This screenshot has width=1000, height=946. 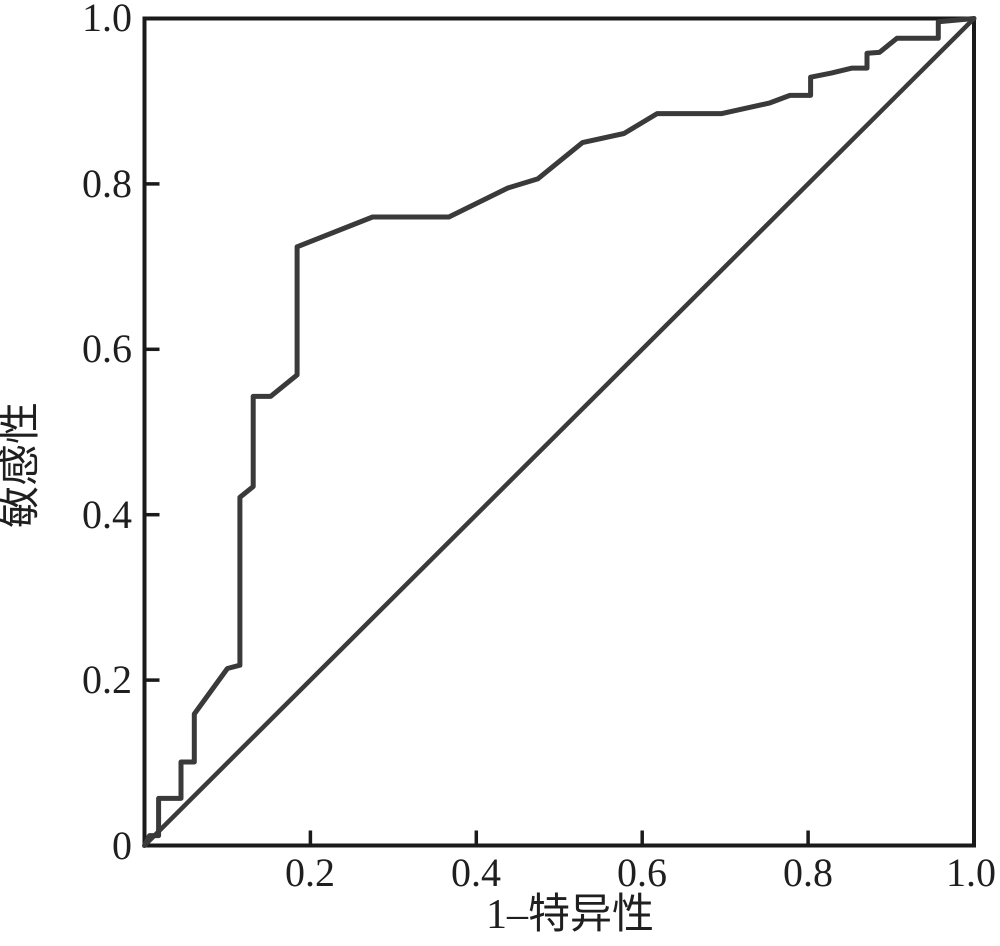 I want to click on x-tick-label: 1.0, so click(x=971, y=872).